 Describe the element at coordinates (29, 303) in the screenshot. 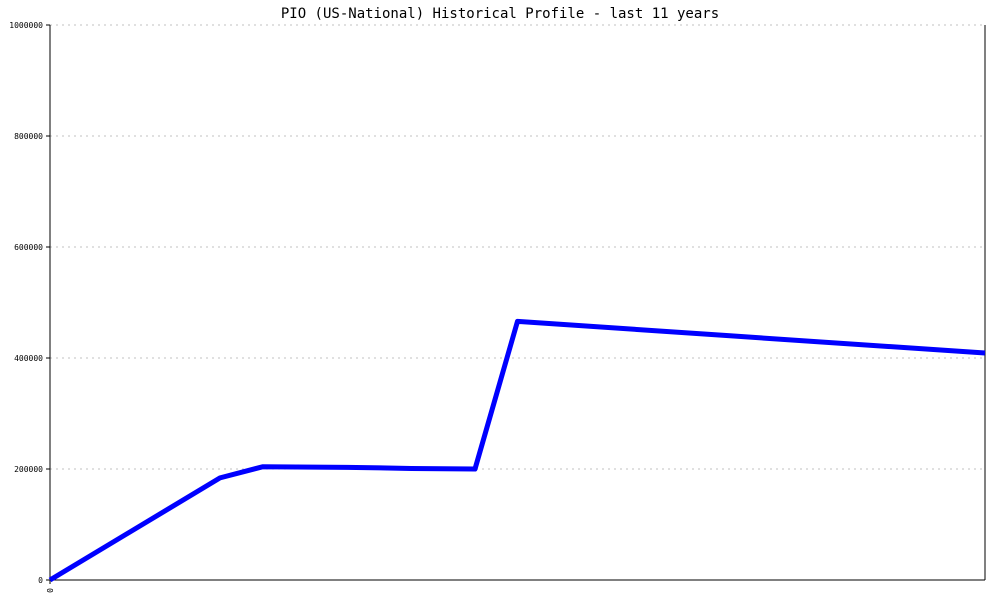

I see `y-axis-ticks: 0 200000 400000 600000 800000 1000000` at that location.